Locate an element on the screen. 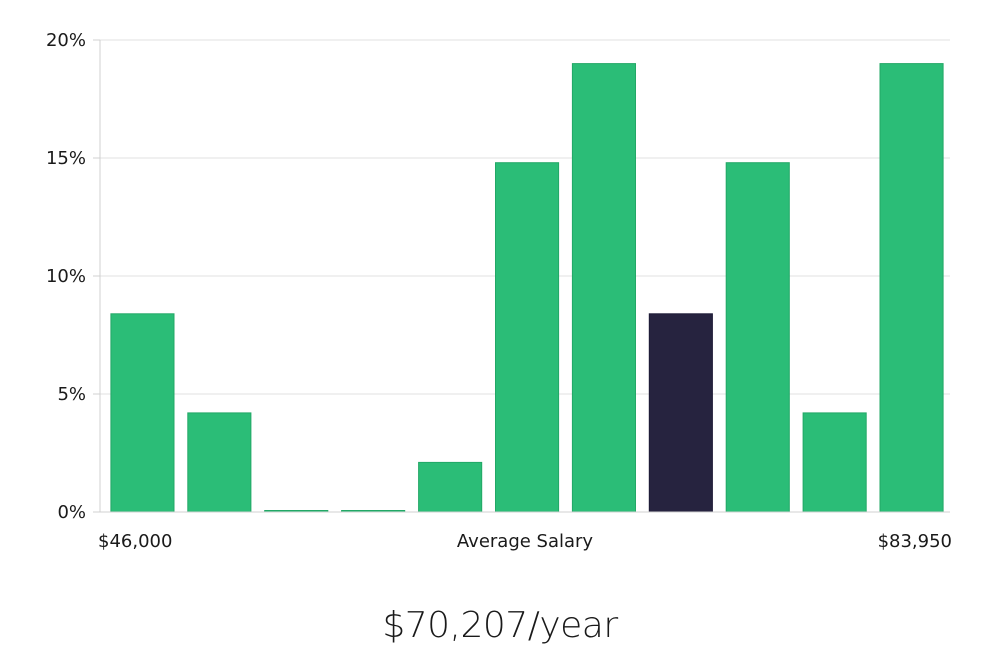 The width and height of the screenshot is (1000, 660). y-tick-label: 5% is located at coordinates (71, 394).